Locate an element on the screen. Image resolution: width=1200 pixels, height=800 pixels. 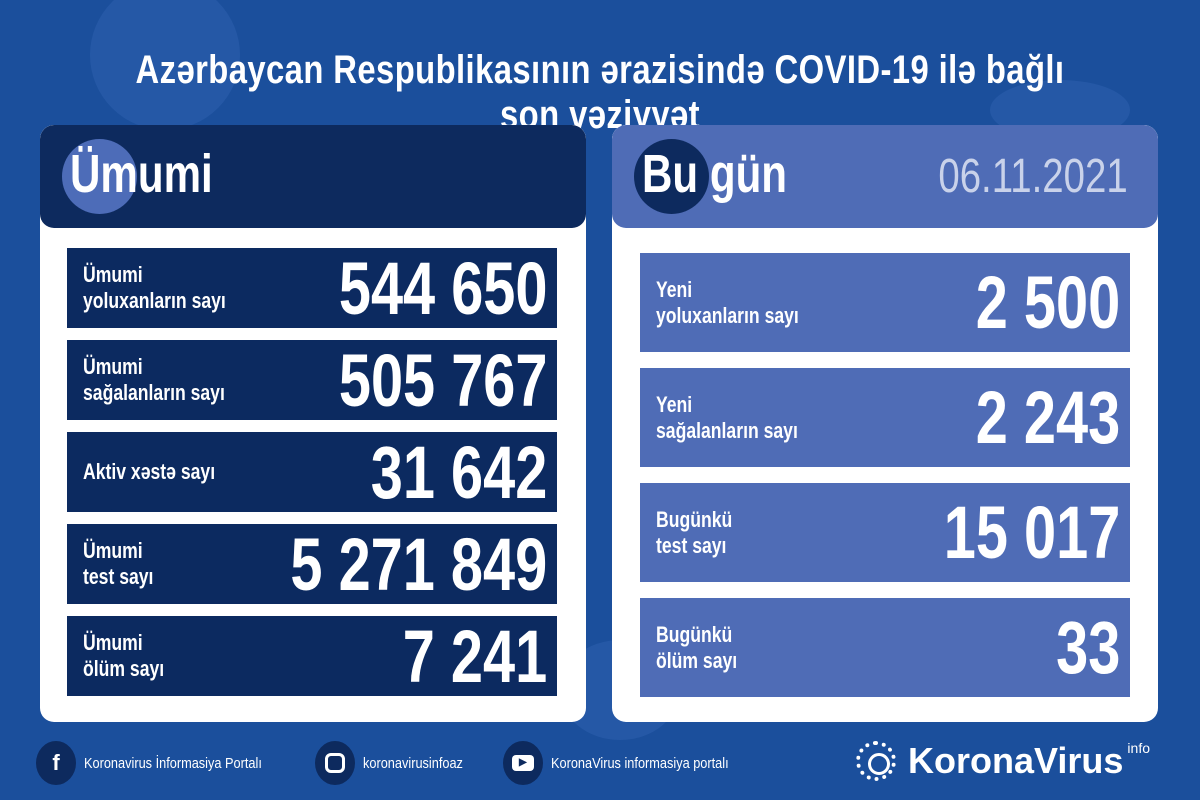
instagram-label: koronavirusinfoaz is located at coordinates (413, 763).